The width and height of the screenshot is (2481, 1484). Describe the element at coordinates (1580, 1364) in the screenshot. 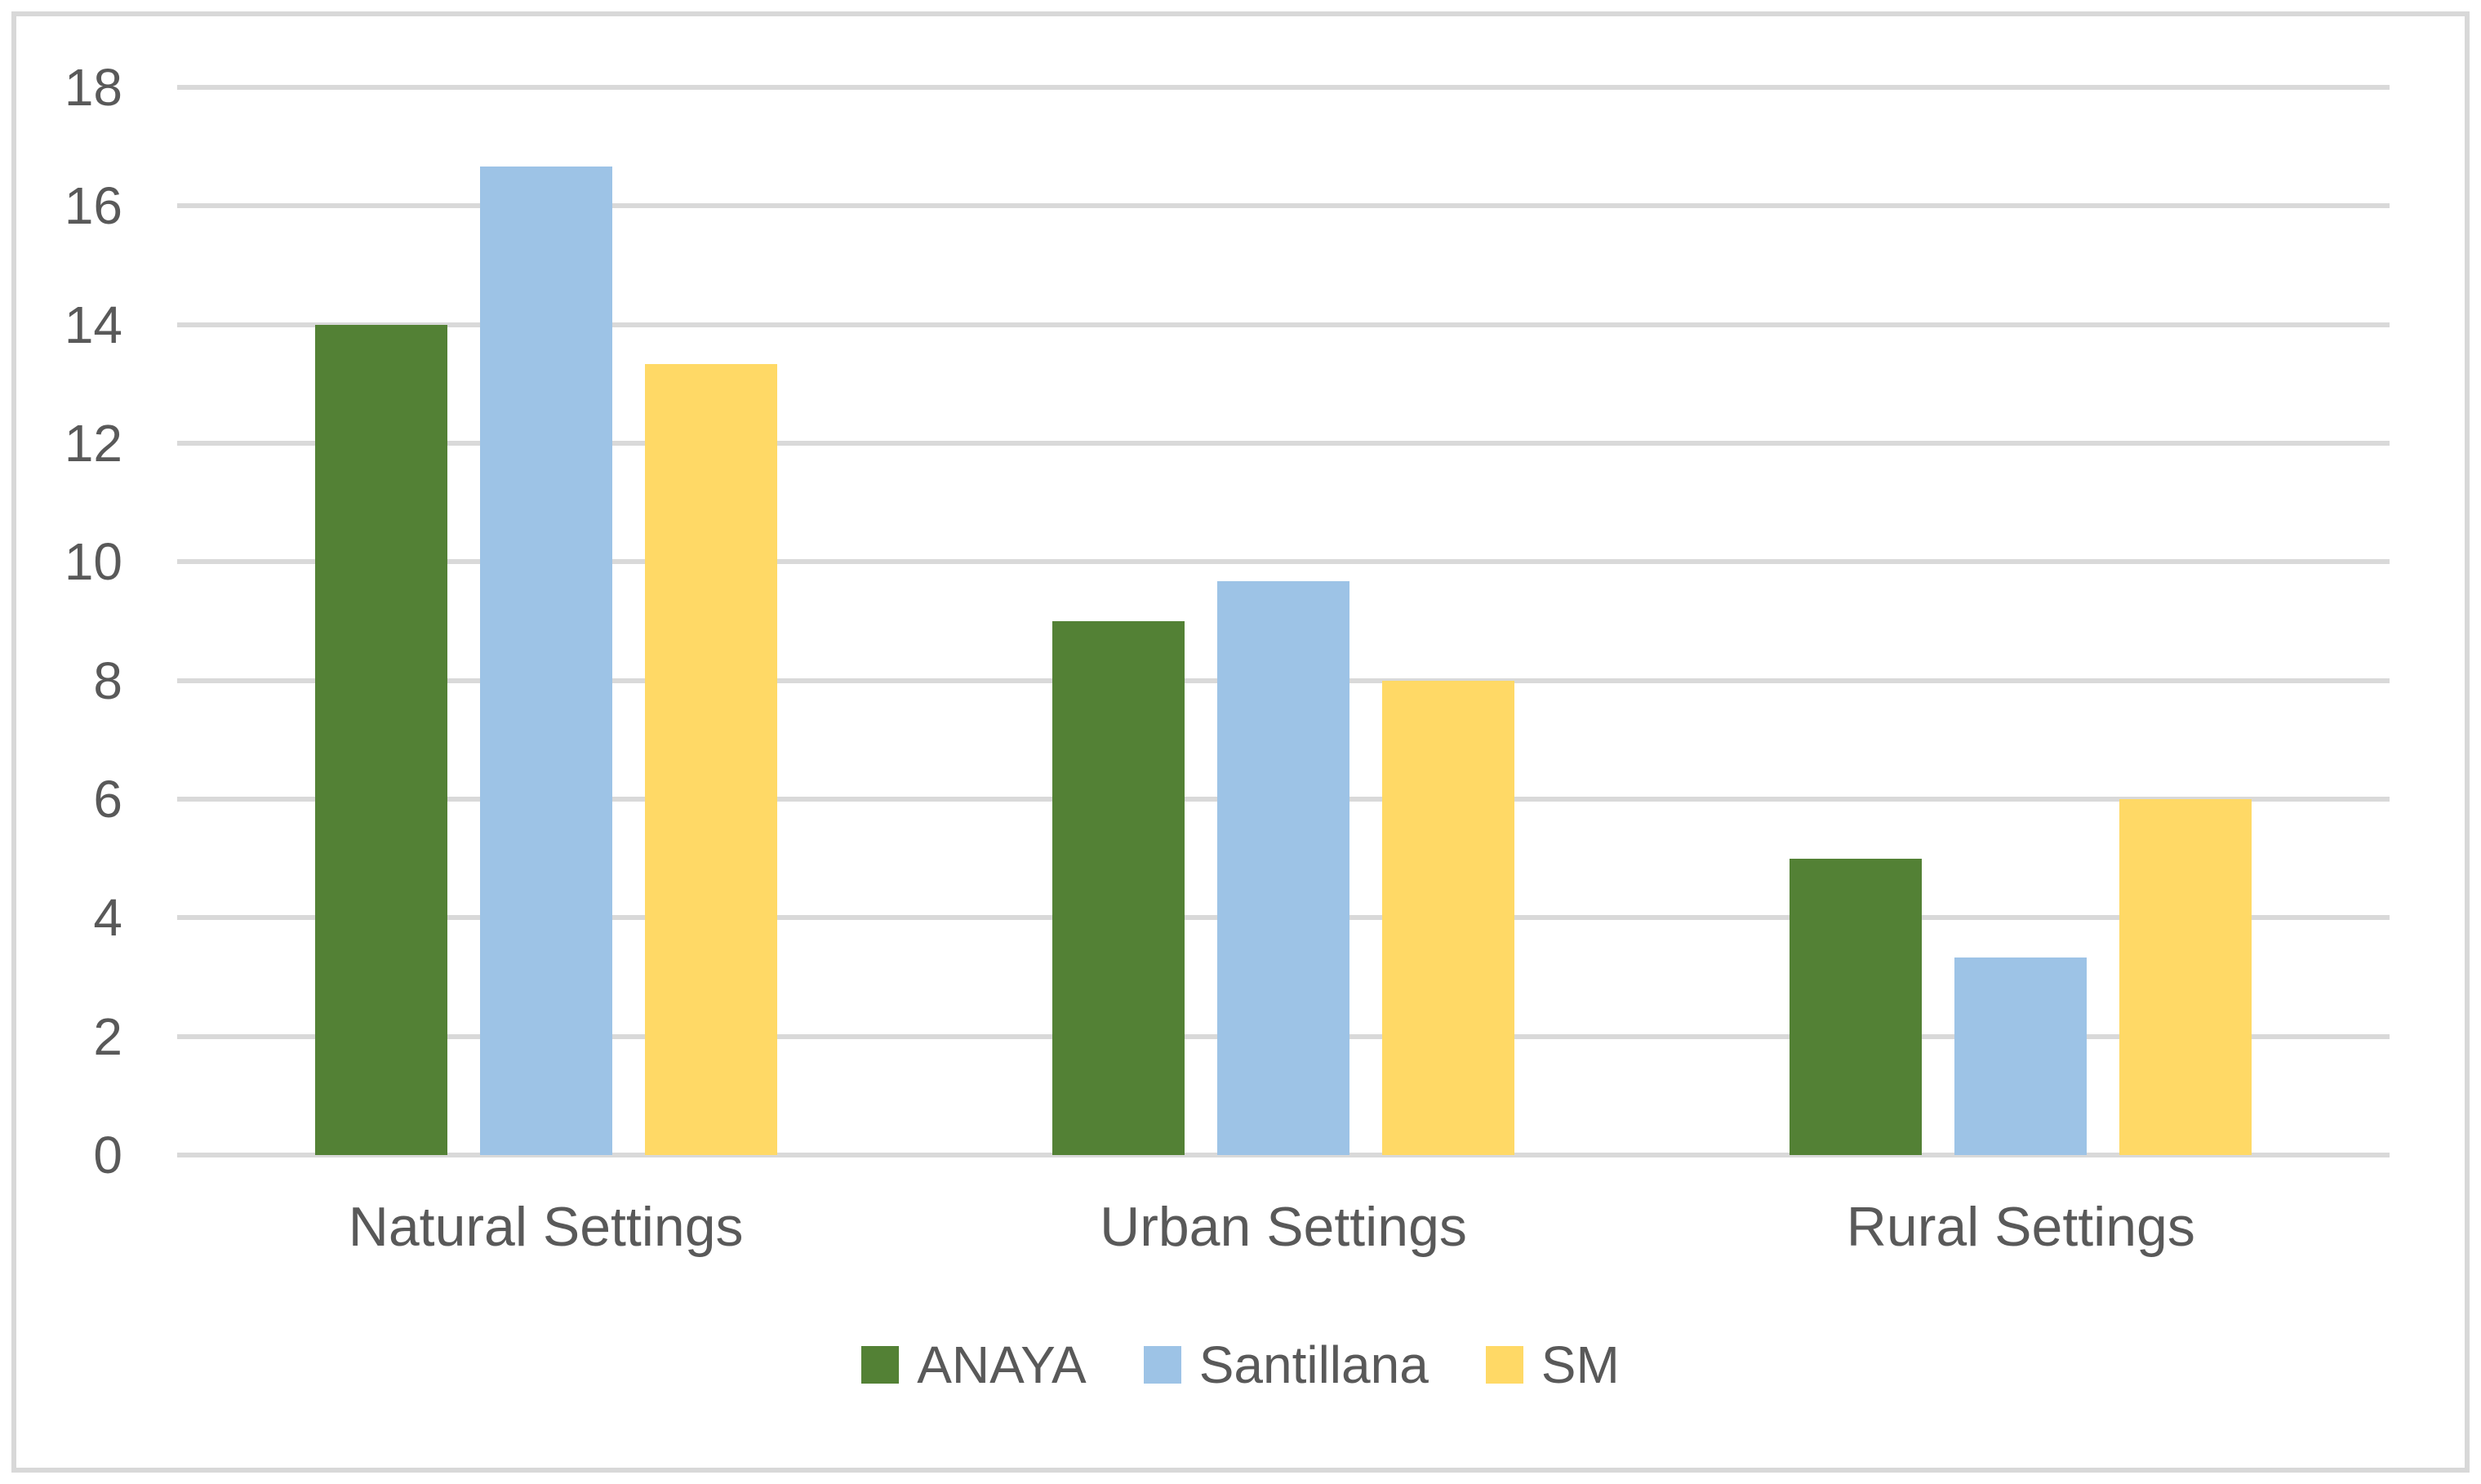

I see `legend-label-sm: SM` at that location.